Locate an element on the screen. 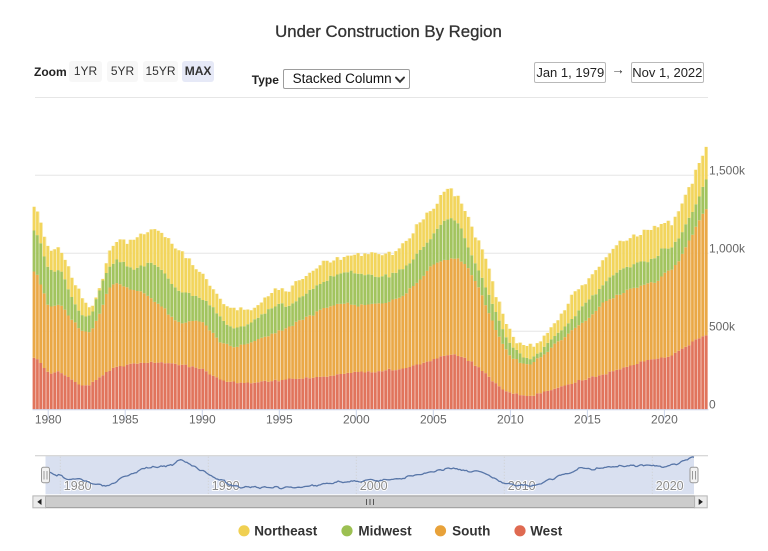 This screenshot has width=768, height=551. svg-text: 1995 is located at coordinates (279, 420).